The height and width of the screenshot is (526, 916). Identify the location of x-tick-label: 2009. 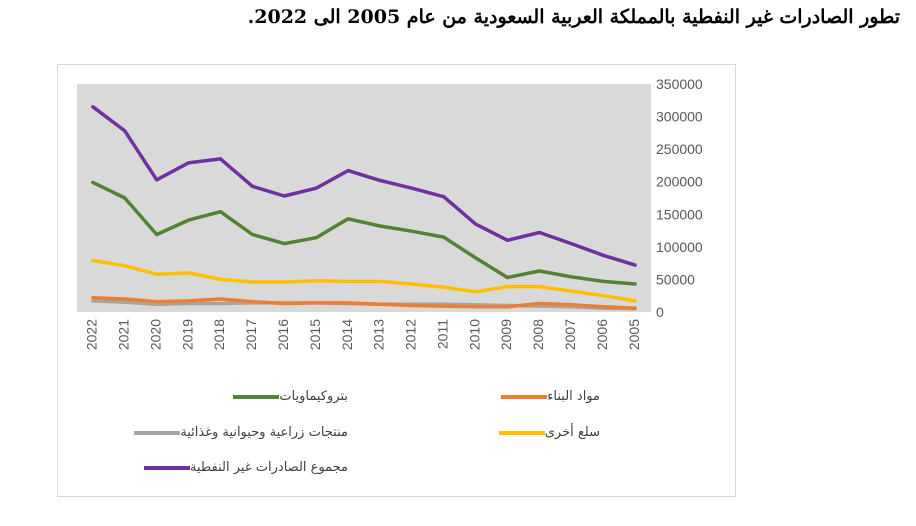
(506, 334).